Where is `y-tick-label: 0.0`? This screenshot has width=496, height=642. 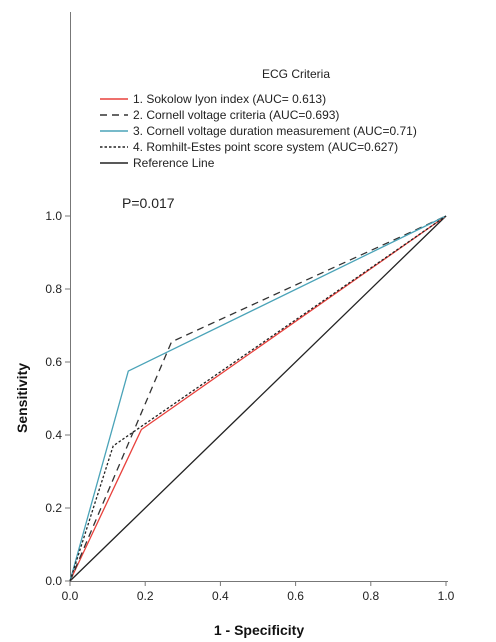
y-tick-label: 0.0 is located at coordinates (53, 581).